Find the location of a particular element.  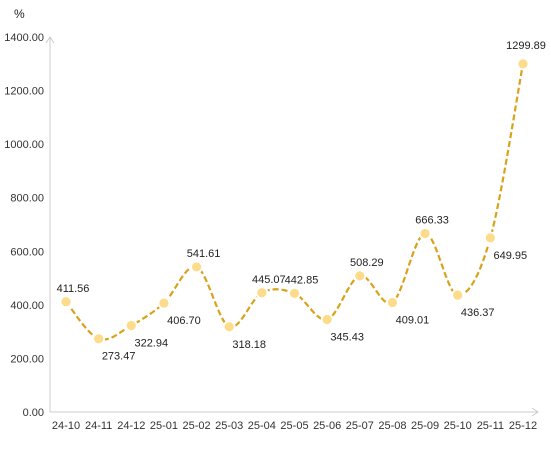

data-label: 1299.89 is located at coordinates (526, 46).